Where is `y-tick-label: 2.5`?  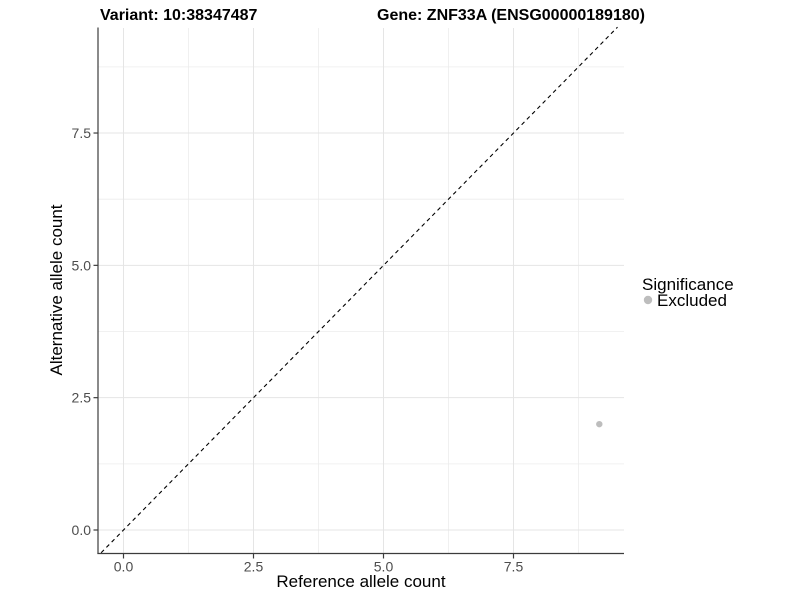
y-tick-label: 2.5 is located at coordinates (82, 398).